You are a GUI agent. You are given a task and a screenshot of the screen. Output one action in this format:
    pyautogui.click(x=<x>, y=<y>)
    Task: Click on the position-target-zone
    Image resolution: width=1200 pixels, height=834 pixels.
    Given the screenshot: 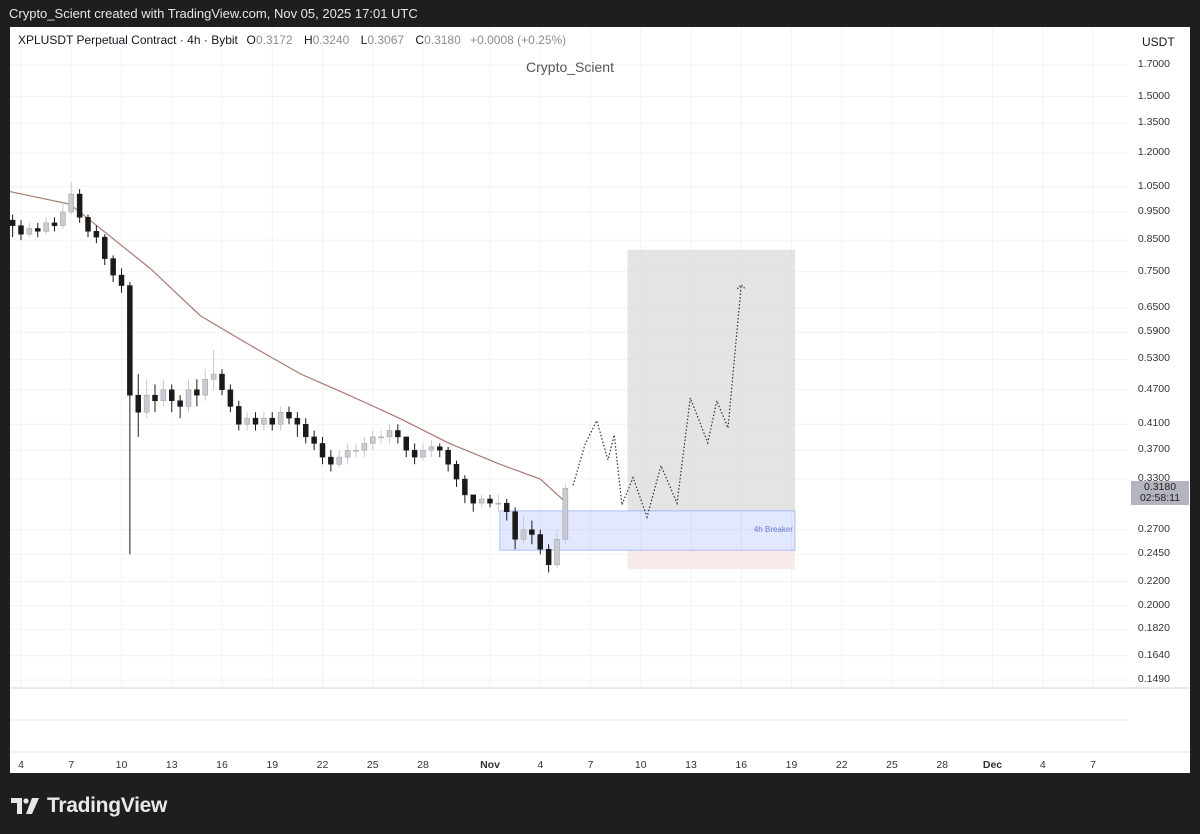 What is the action you would take?
    pyautogui.click(x=711, y=380)
    